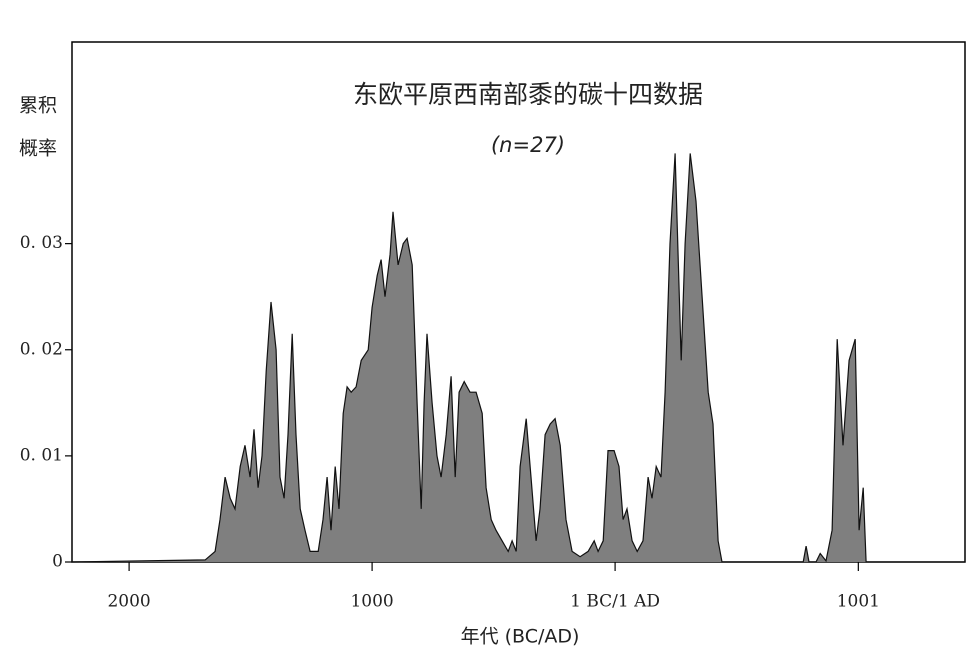 The height and width of the screenshot is (670, 976). Describe the element at coordinates (371, 602) in the screenshot. I see `x-tick-label: 1000` at that location.